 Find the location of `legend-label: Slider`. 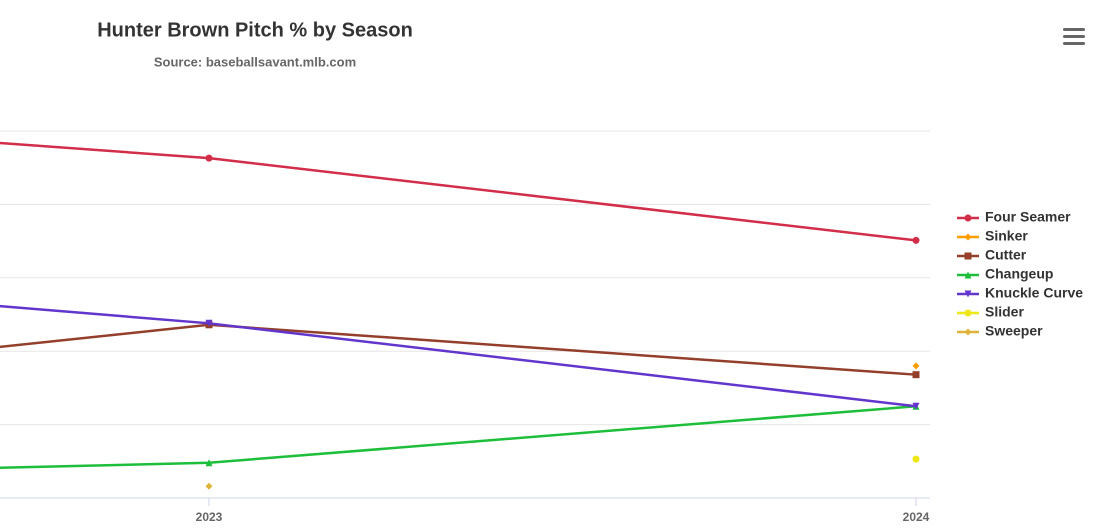

legend-label: Slider is located at coordinates (1004, 312).